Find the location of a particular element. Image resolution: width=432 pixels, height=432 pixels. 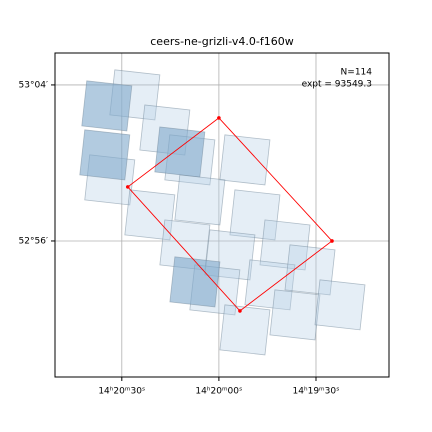

x-tick-label: 14ʰ19ᵐ30ˢ is located at coordinates (316, 392).